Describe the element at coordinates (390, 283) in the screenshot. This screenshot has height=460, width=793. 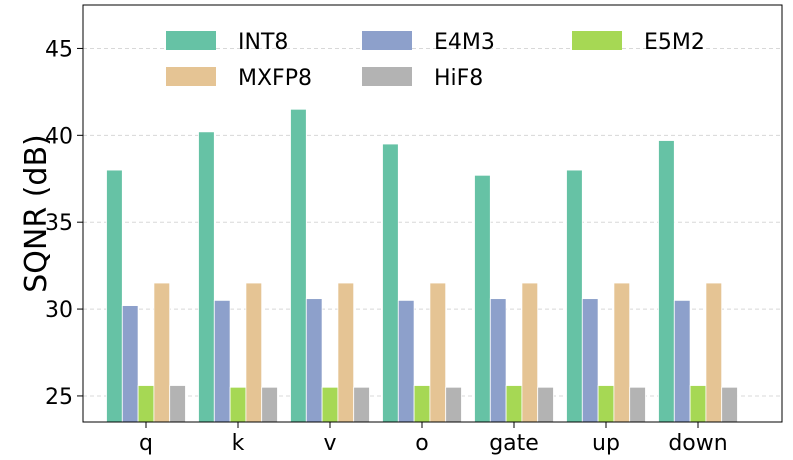
I see `bar-int8-o` at that location.